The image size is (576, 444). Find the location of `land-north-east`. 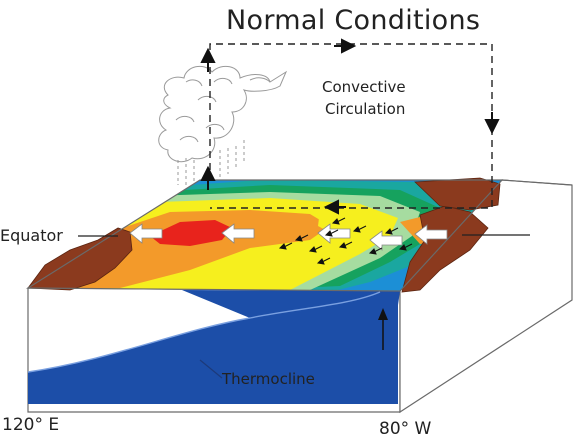

land-north-east is located at coordinates (457, 194).